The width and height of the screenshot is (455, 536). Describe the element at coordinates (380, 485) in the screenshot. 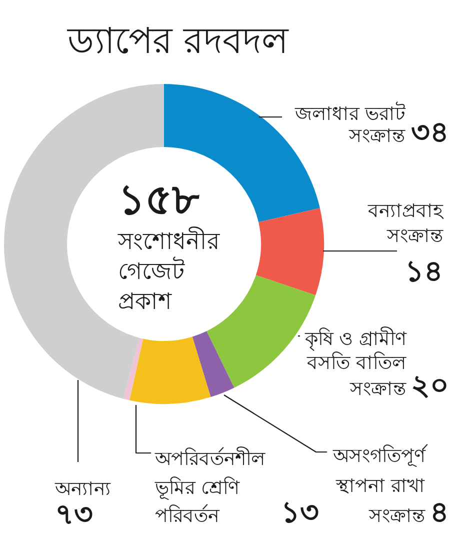

I see `slice-label: অসংগতিপূর্ণ স্থাপনা রাখা সংক্রান্ত` at that location.